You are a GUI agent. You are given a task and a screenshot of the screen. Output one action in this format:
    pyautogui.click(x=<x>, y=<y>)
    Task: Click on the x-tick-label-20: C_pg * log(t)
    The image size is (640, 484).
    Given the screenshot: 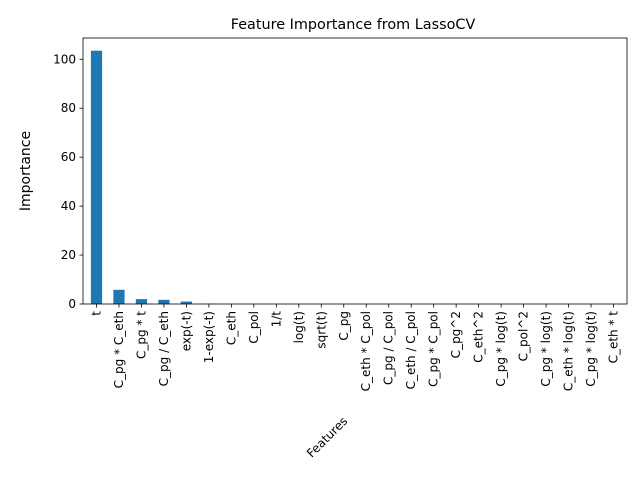 What is the action you would take?
    pyautogui.click(x=546, y=349)
    